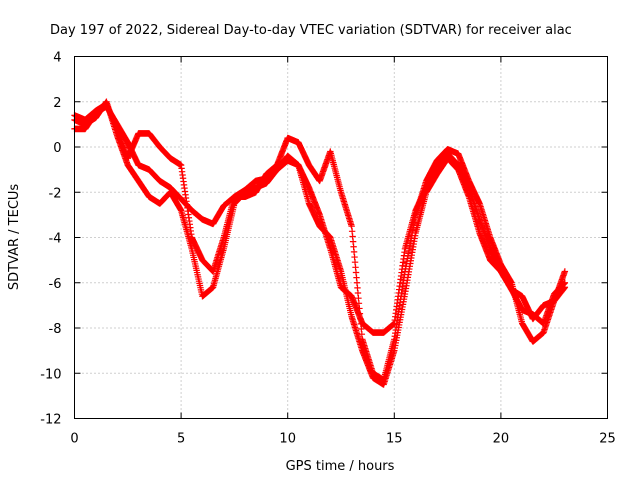 This screenshot has height=480, width=640. I want to click on y-tick-label: -8, so click(55, 329).